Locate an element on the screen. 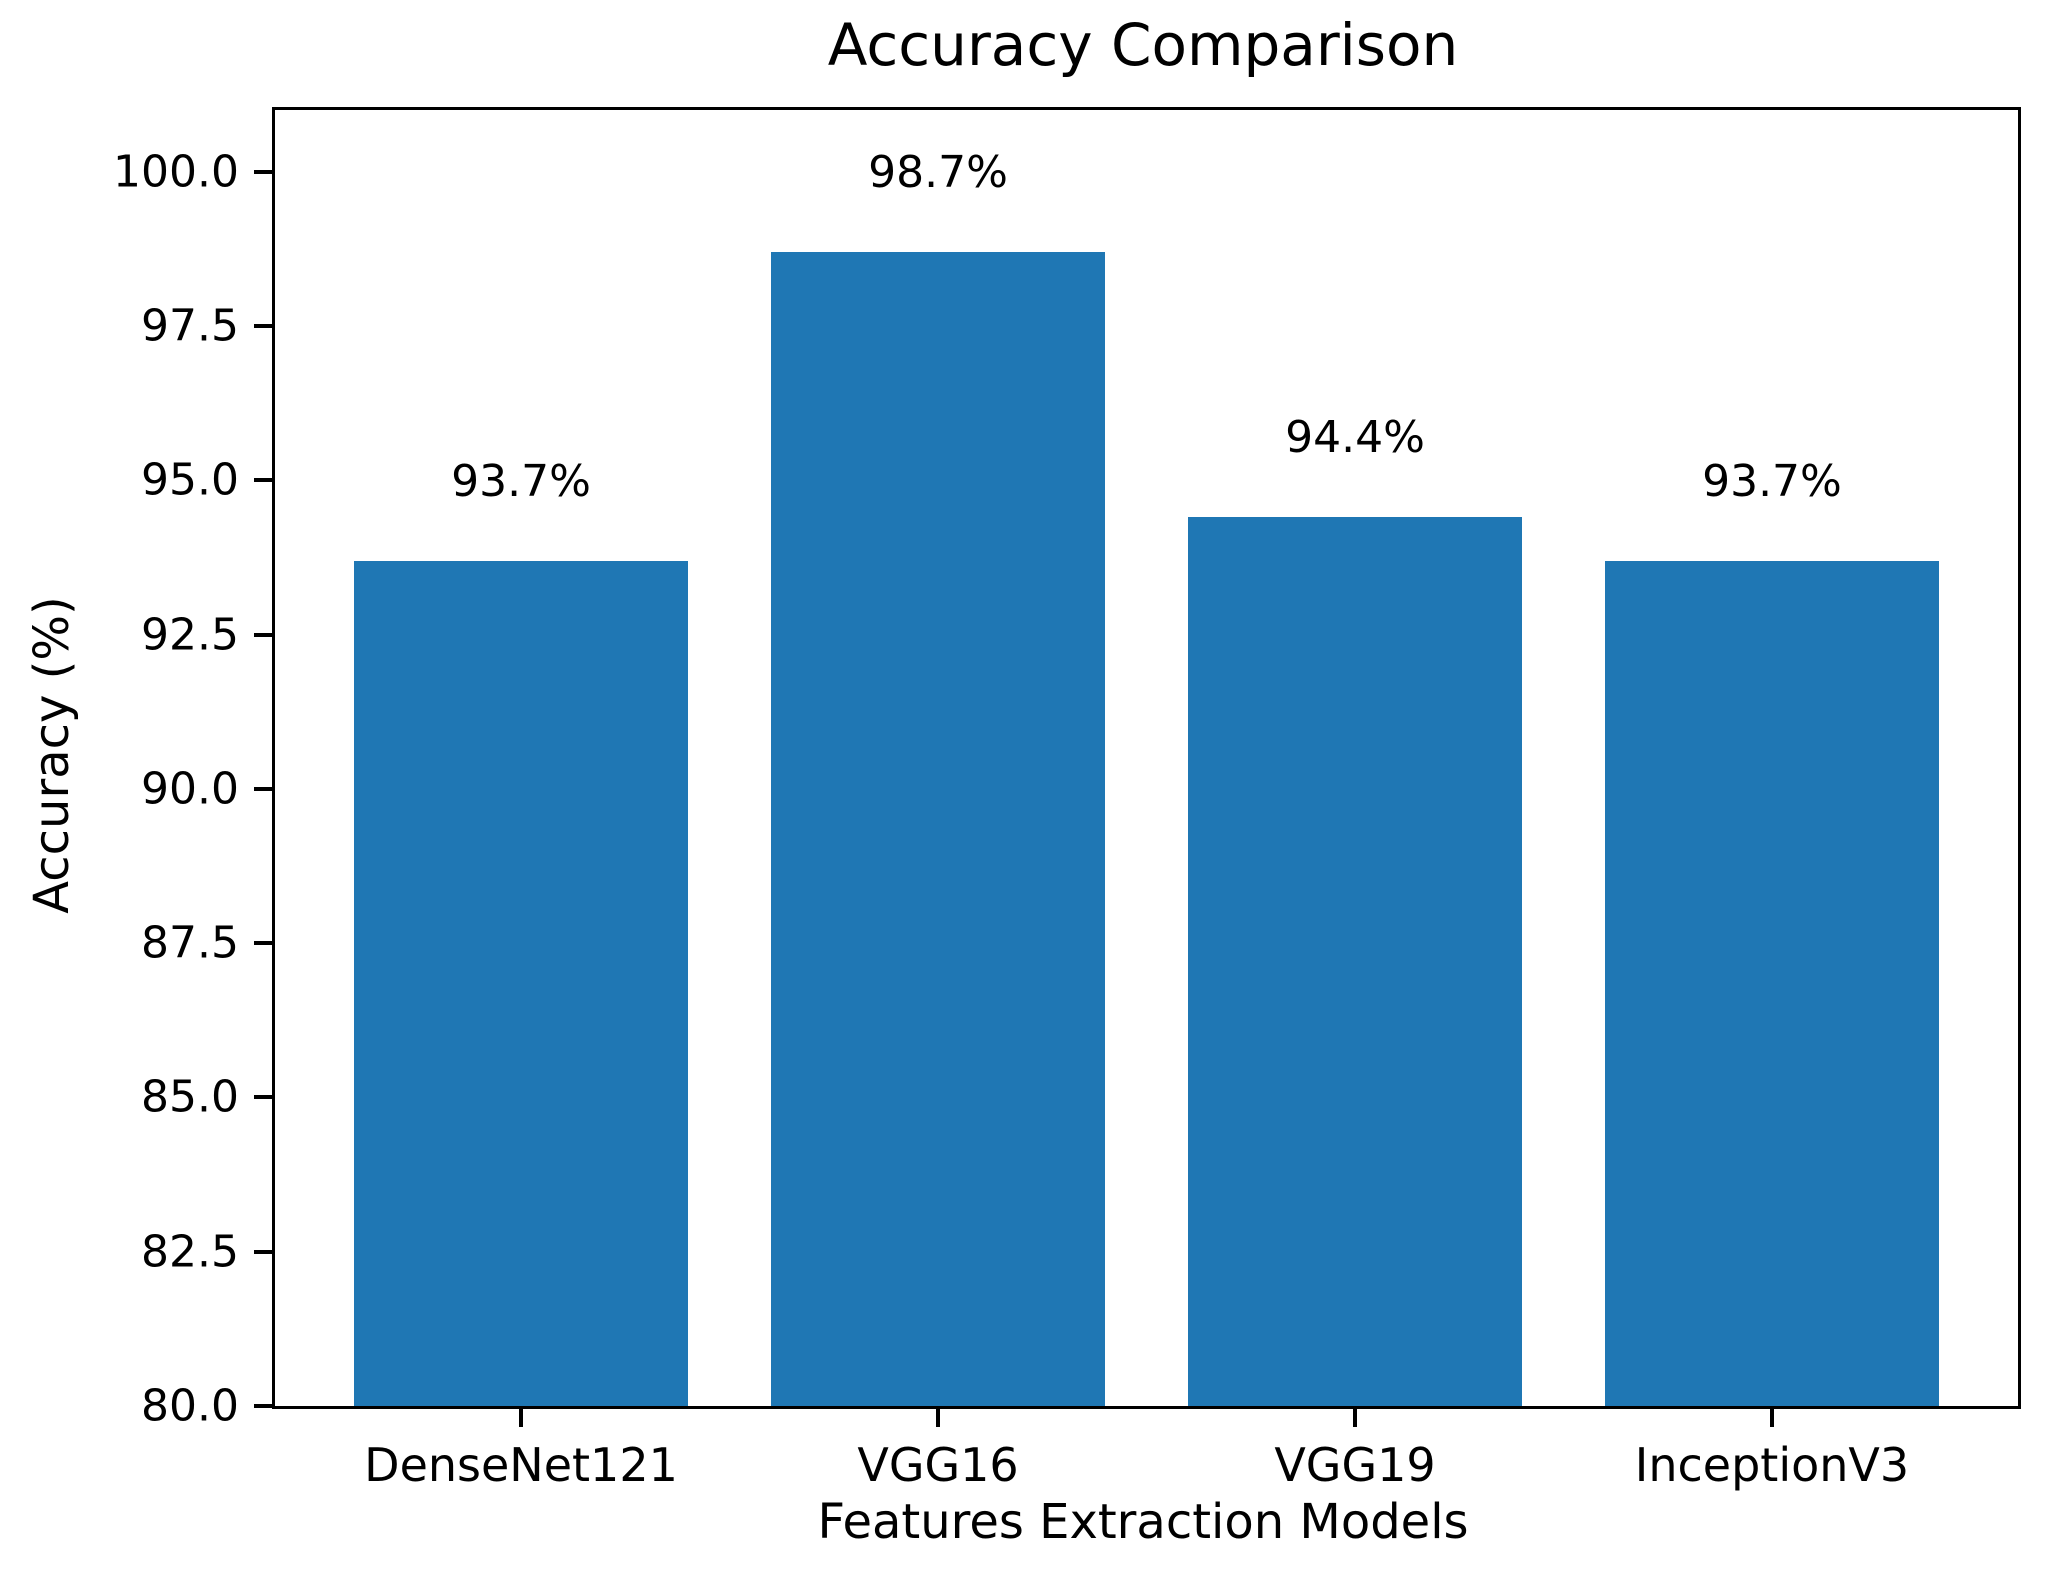 This screenshot has height=1580, width=2049. y-tick-label: 97.5 is located at coordinates (190, 326).